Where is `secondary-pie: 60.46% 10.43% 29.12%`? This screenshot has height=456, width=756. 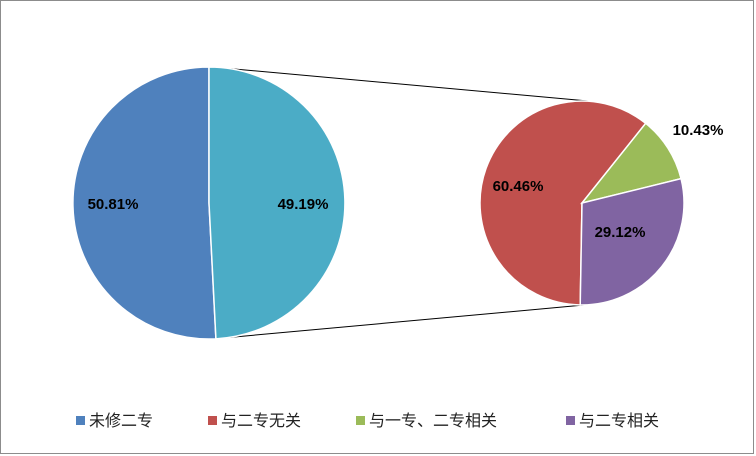 secondary-pie: 60.46% 10.43% 29.12% is located at coordinates (601, 203).